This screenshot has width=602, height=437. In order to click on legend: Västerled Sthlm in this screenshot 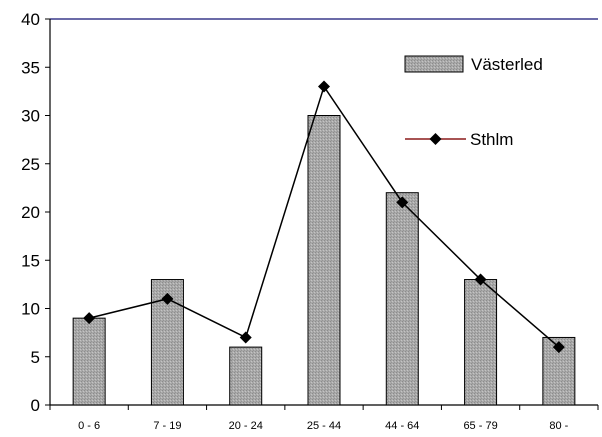, I will do `click(473, 102)`.